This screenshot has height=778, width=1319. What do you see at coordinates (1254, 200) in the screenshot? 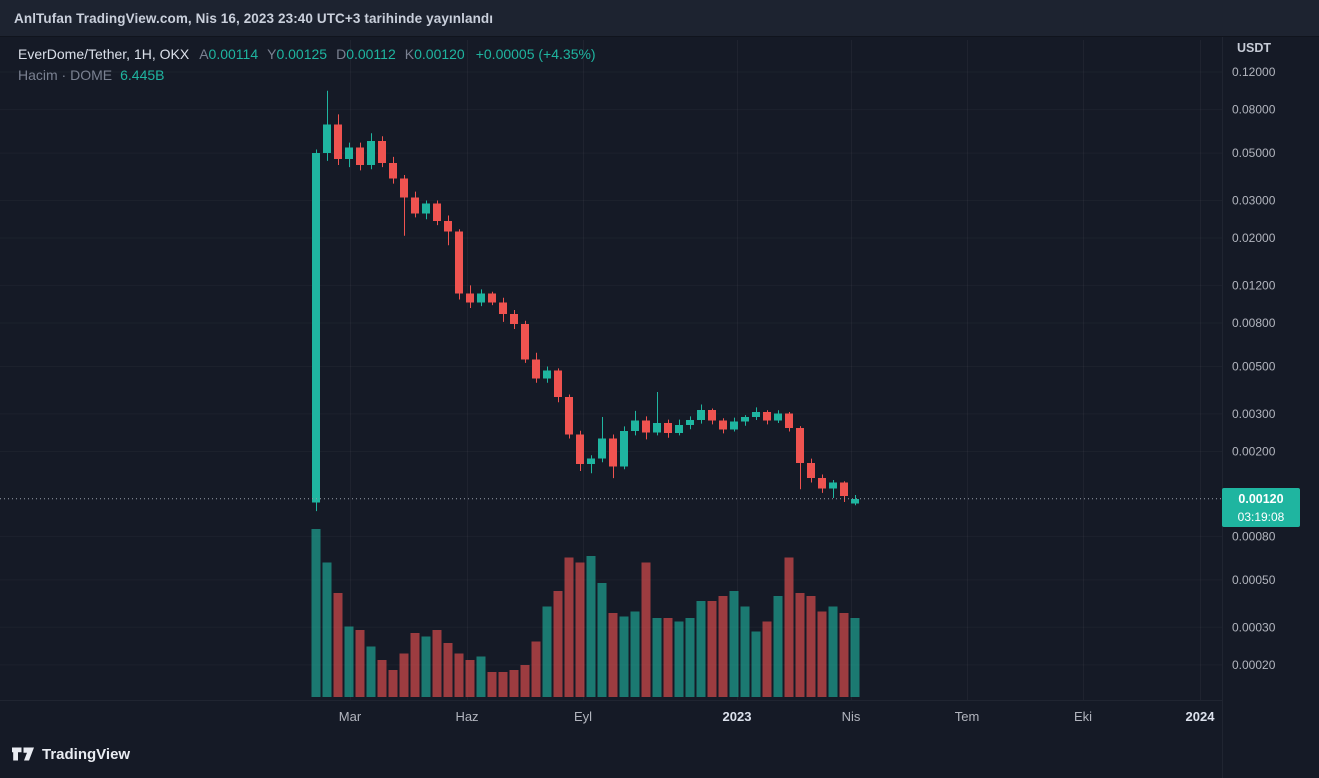
I see `price-tick-label: 0.03000` at bounding box center [1254, 200].